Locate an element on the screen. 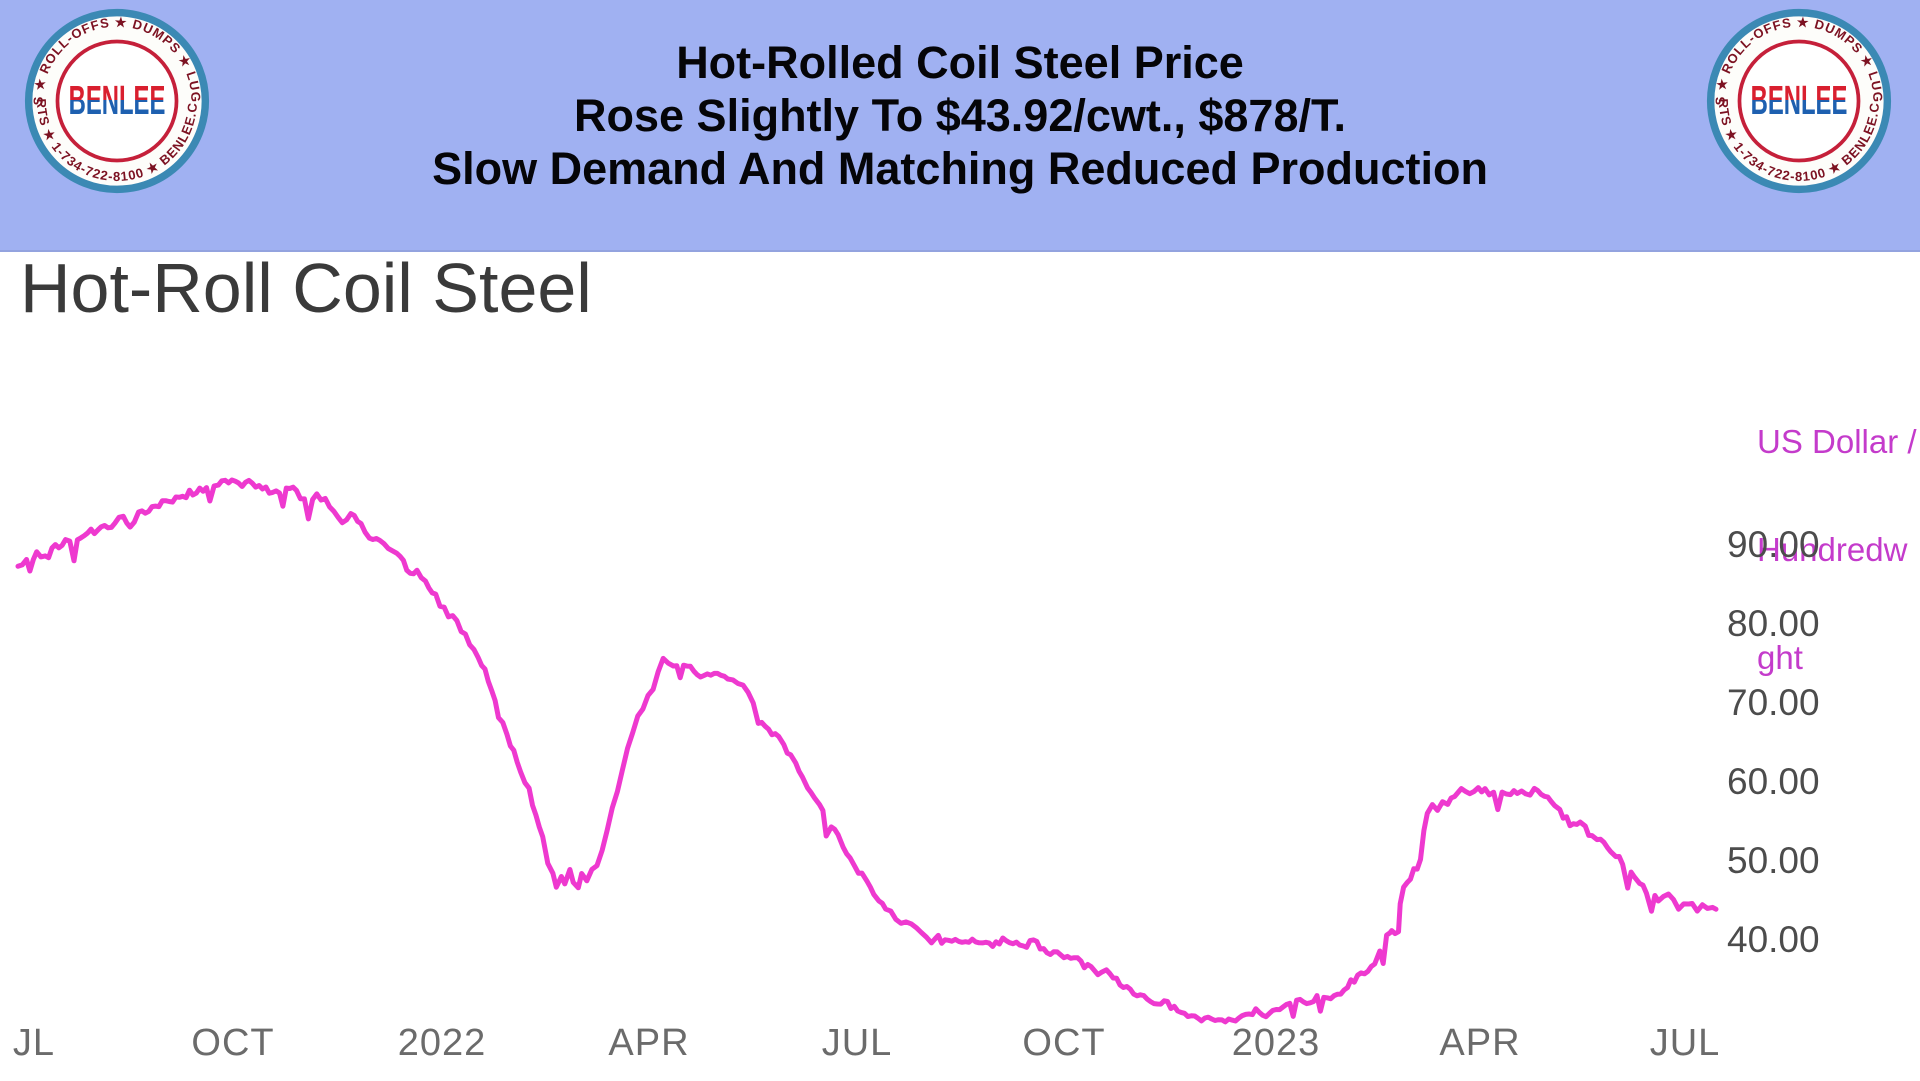  x-tick-apr-2023: APR is located at coordinates (1480, 1043).